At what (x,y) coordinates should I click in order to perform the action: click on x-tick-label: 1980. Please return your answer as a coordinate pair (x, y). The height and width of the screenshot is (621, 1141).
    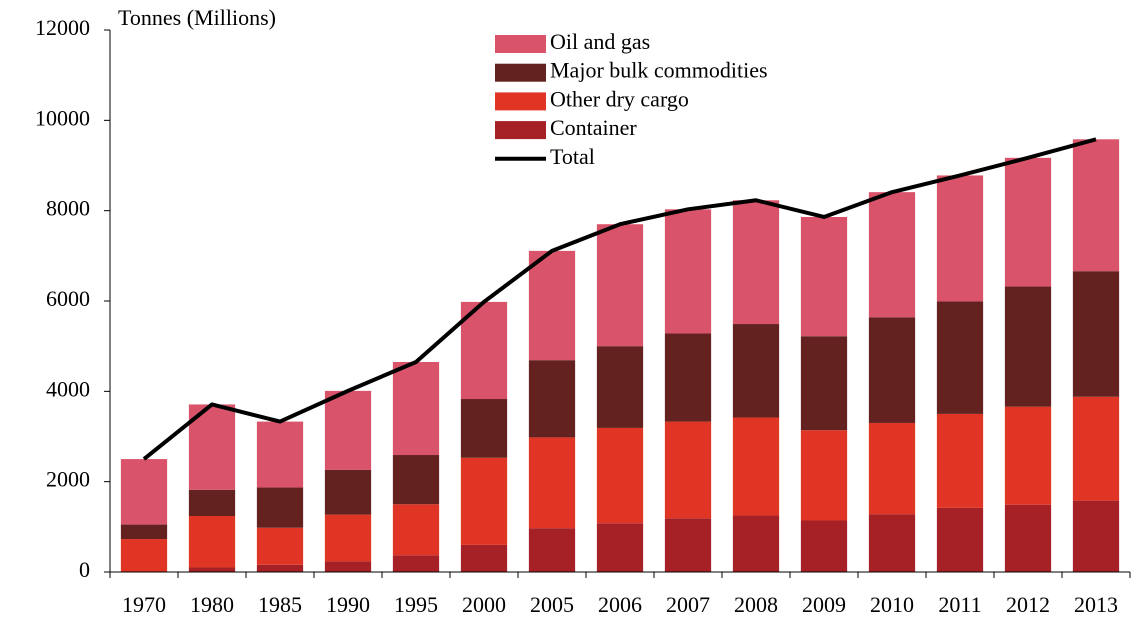
    Looking at the image, I should click on (212, 604).